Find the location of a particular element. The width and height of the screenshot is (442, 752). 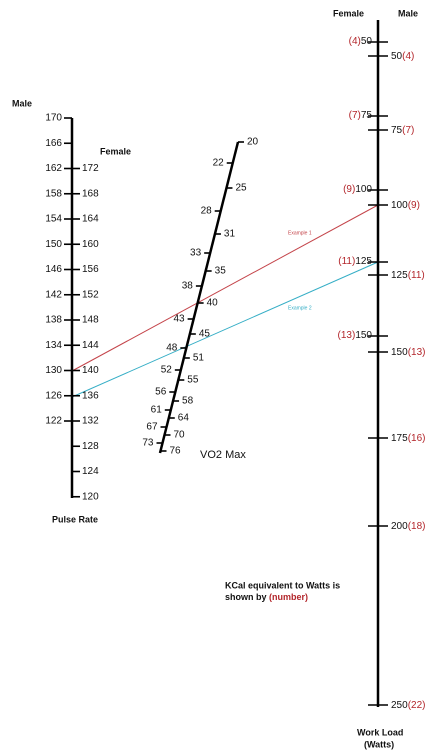

work-female-heading: Female is located at coordinates (348, 13).